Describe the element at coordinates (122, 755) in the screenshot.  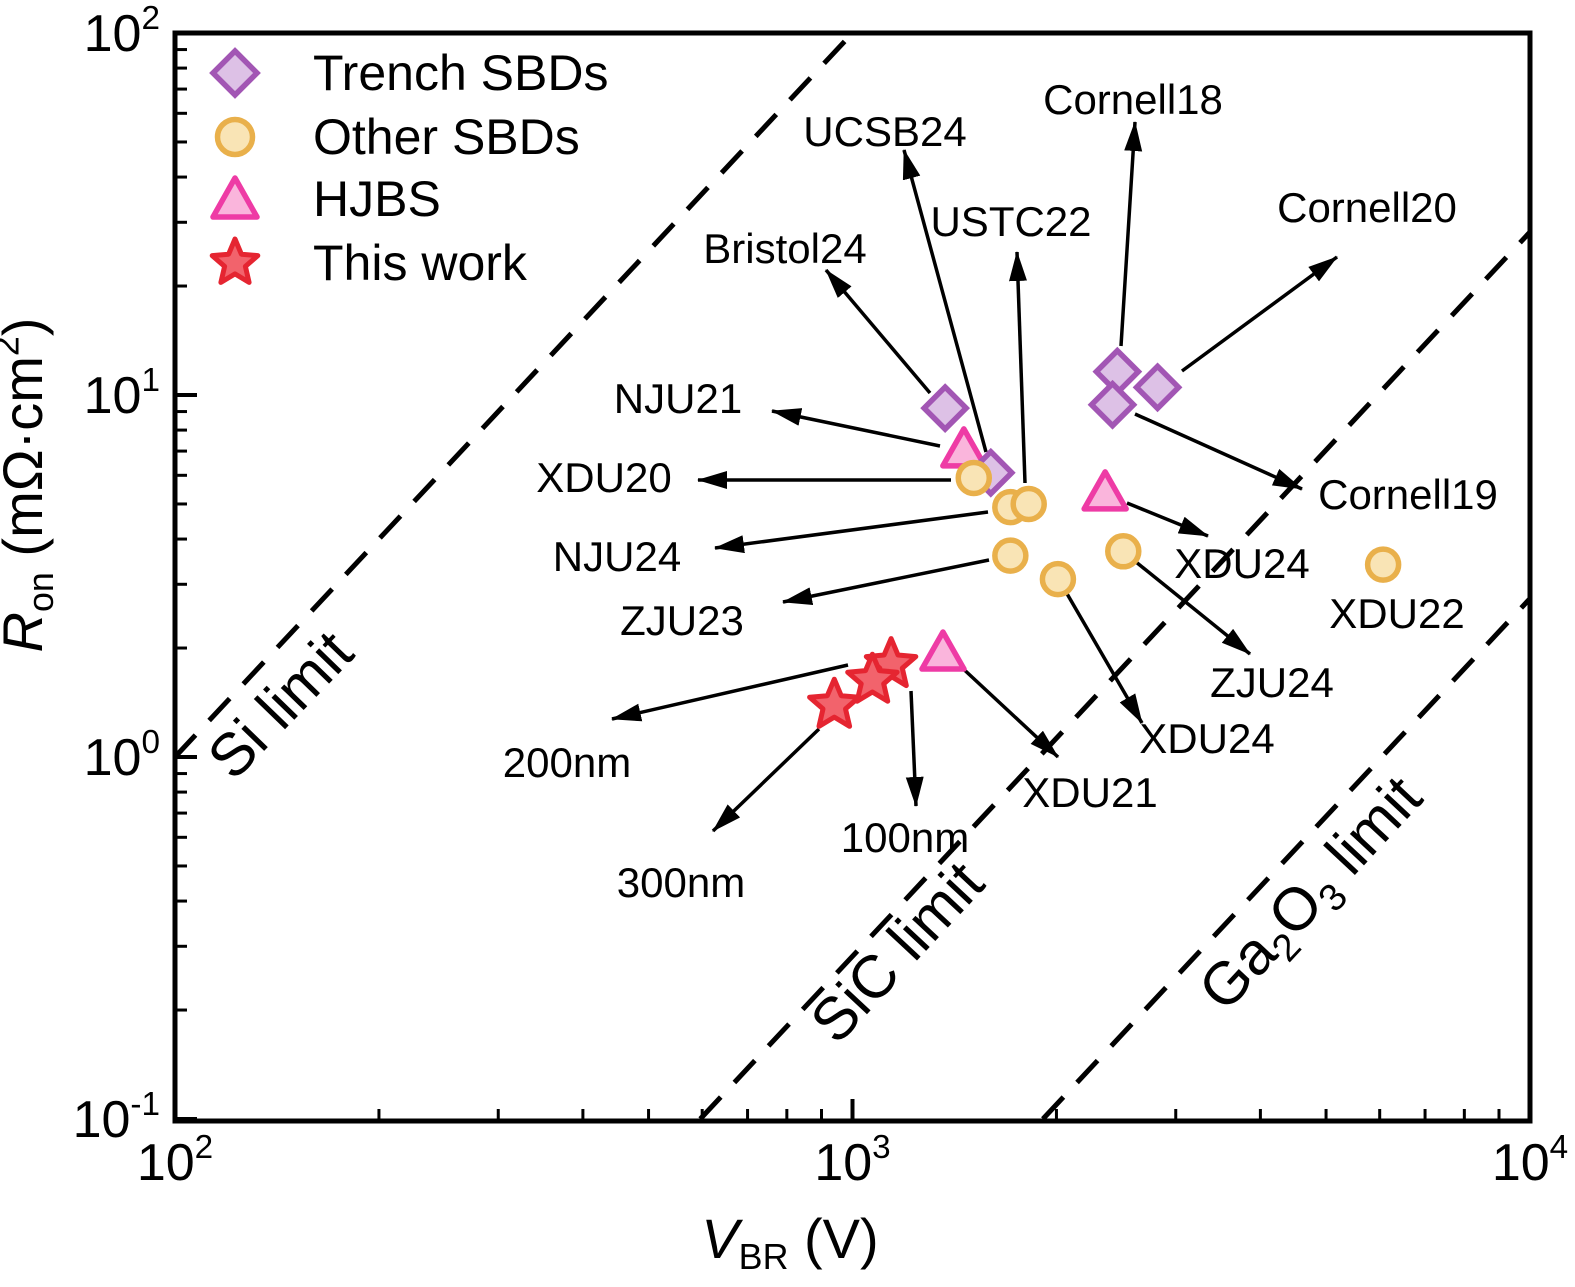
I see `y-tick-label: 10⁰` at that location.